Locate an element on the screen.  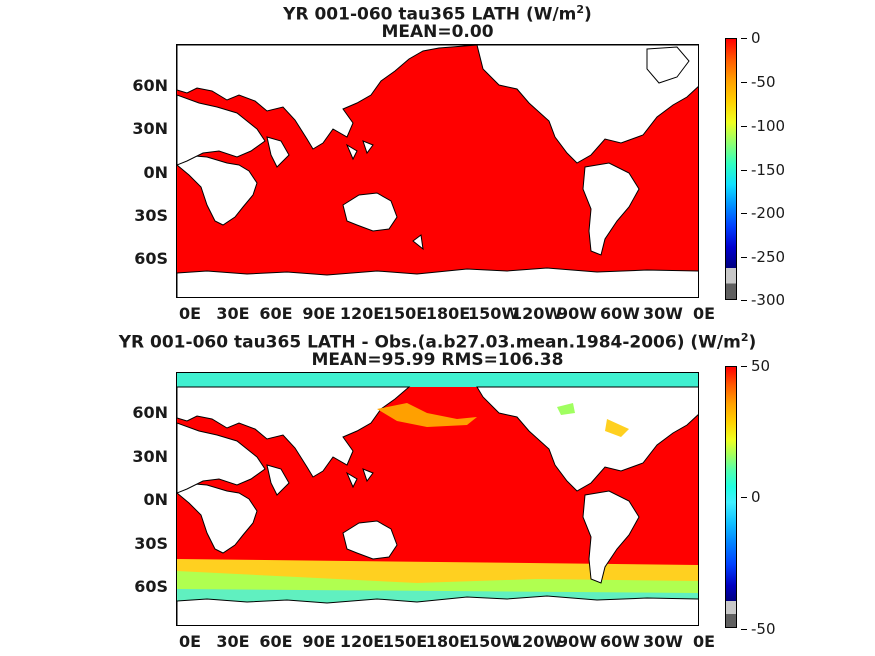
colorbar-tick-label: 50 is located at coordinates (761, 366).